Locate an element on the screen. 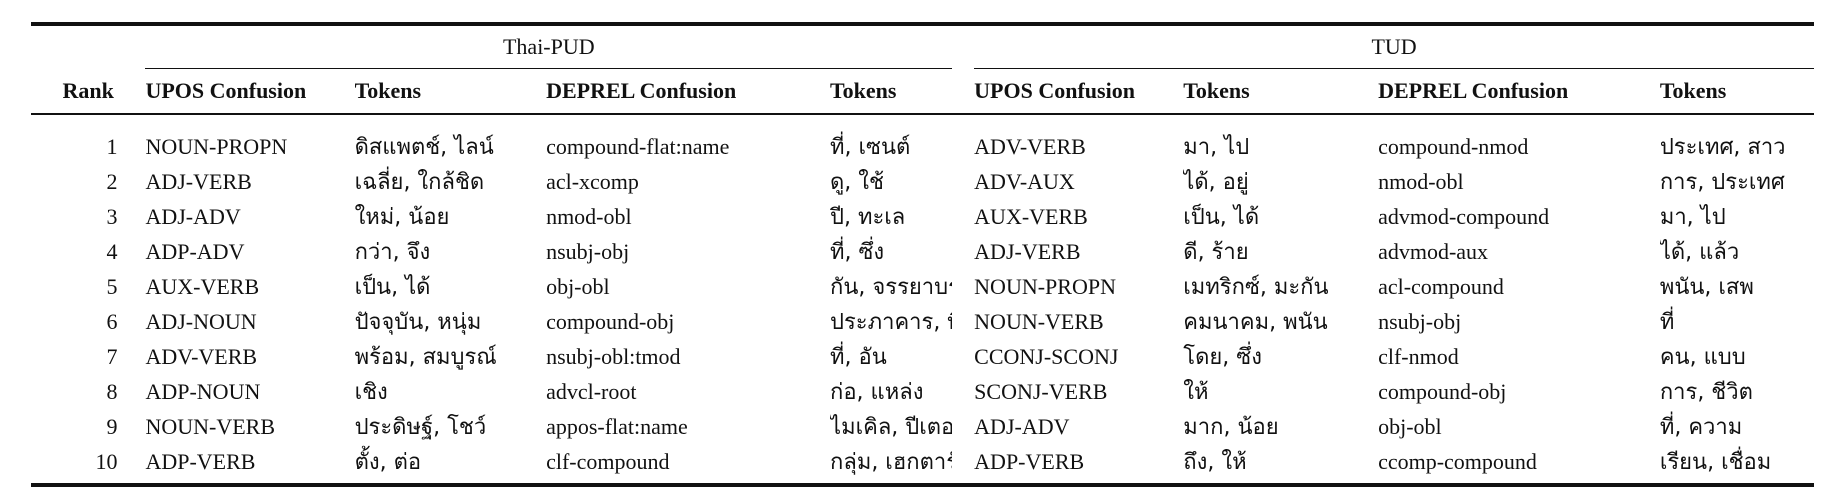  cell-tud-upos-tokens: มาก, น้อย is located at coordinates (1231, 427).